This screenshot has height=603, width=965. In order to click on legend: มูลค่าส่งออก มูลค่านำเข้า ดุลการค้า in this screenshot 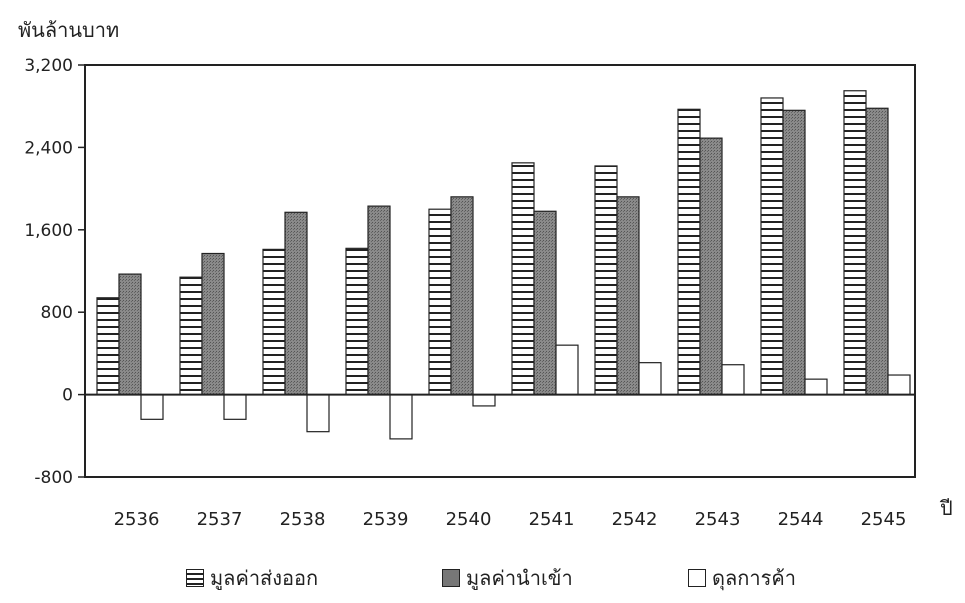, I will do `click(482, 582)`.